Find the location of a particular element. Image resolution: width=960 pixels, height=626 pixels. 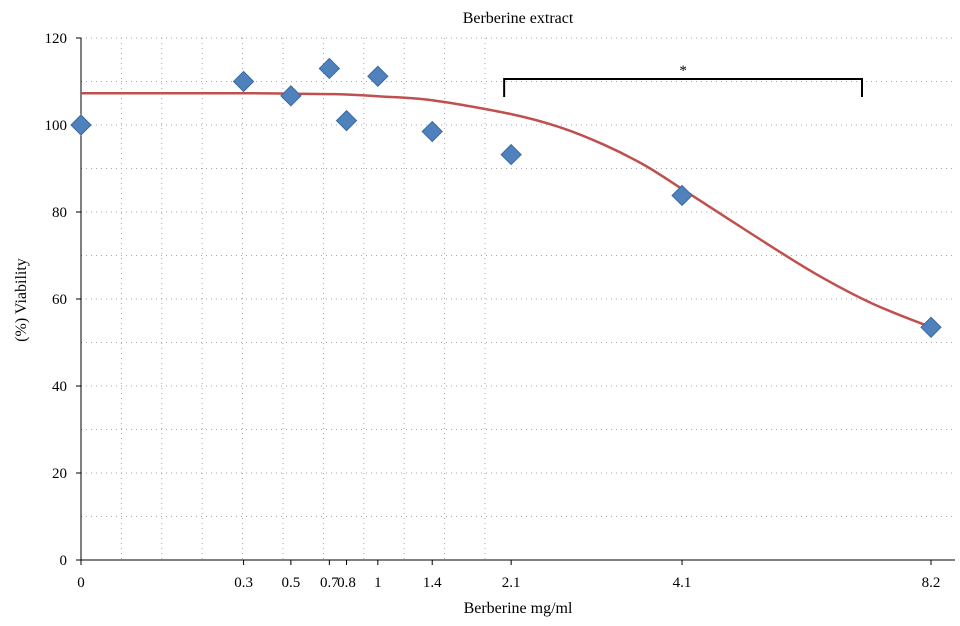

y-tick-labels: 0 20 40 60 80 100 120 is located at coordinates (56, 300).